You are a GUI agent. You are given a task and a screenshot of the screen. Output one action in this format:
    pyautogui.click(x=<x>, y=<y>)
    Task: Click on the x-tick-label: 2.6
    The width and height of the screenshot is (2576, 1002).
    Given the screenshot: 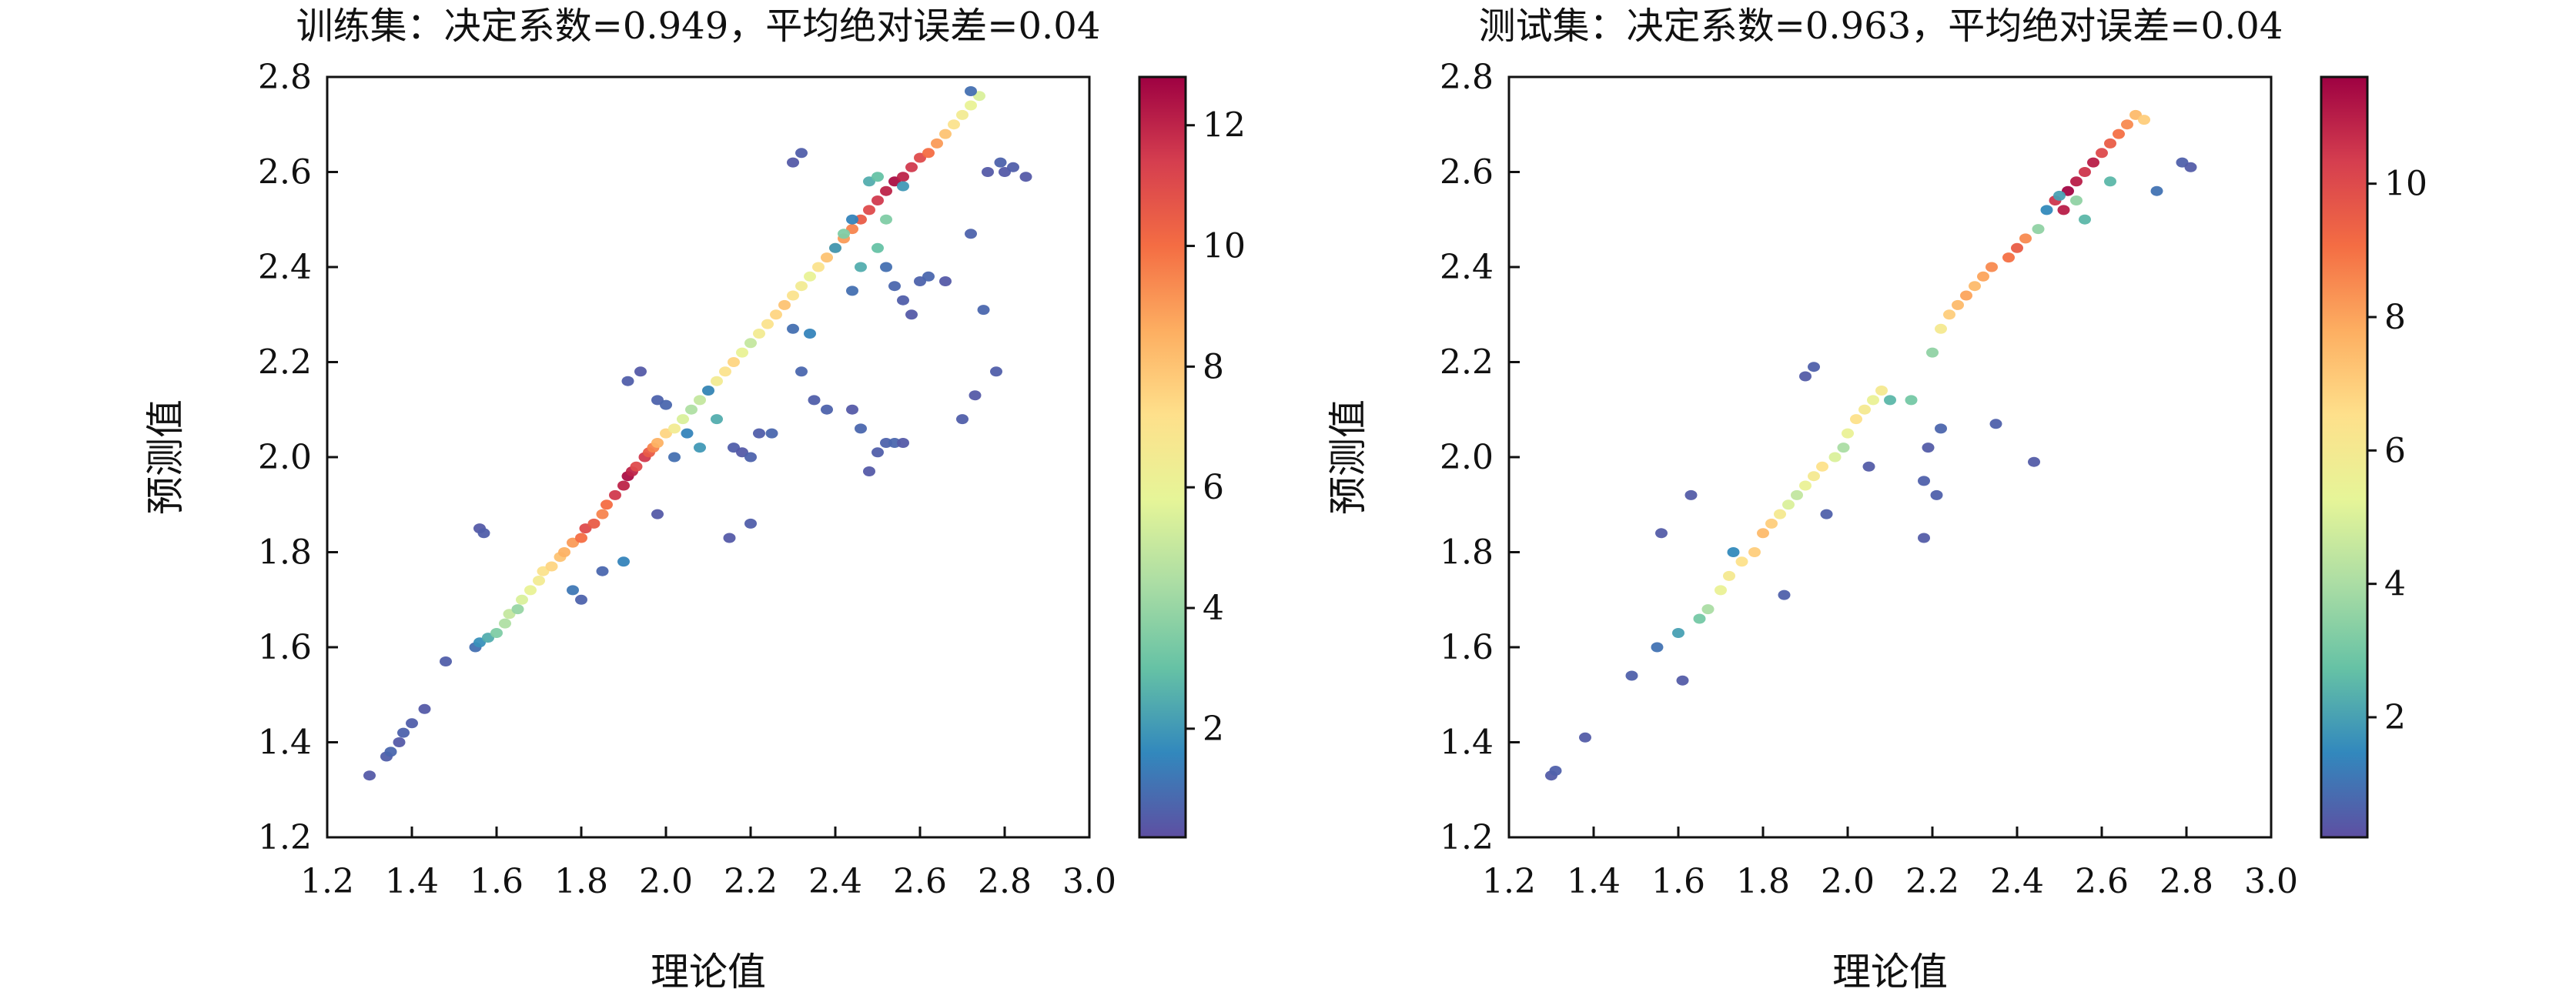 What is the action you would take?
    pyautogui.click(x=920, y=881)
    